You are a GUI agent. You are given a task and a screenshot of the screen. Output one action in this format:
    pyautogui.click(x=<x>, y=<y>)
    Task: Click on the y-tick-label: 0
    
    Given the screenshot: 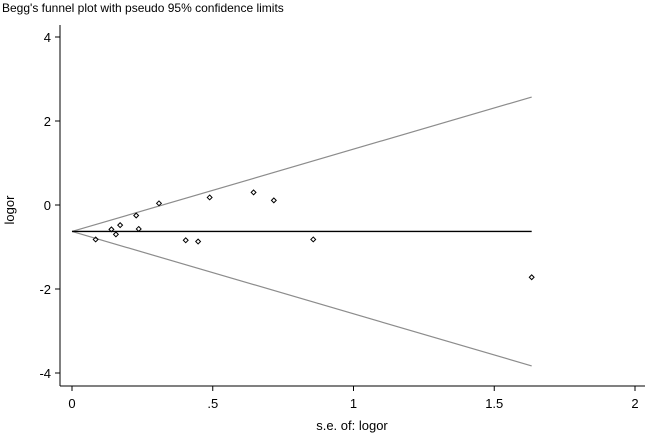 What is the action you would take?
    pyautogui.click(x=47, y=205)
    